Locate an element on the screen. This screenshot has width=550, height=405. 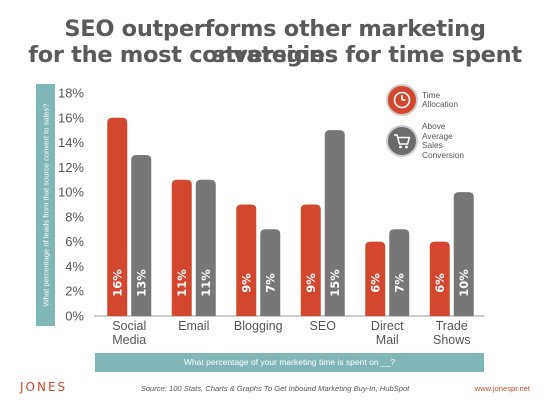
x-category-label: Shows is located at coordinates (452, 340).